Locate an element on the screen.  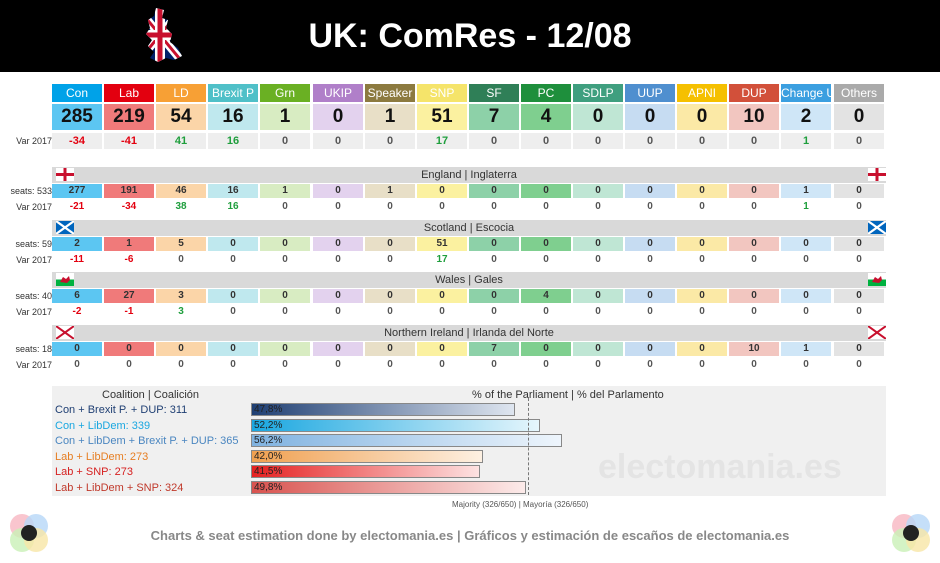
majority-line is located at coordinates (528, 446).